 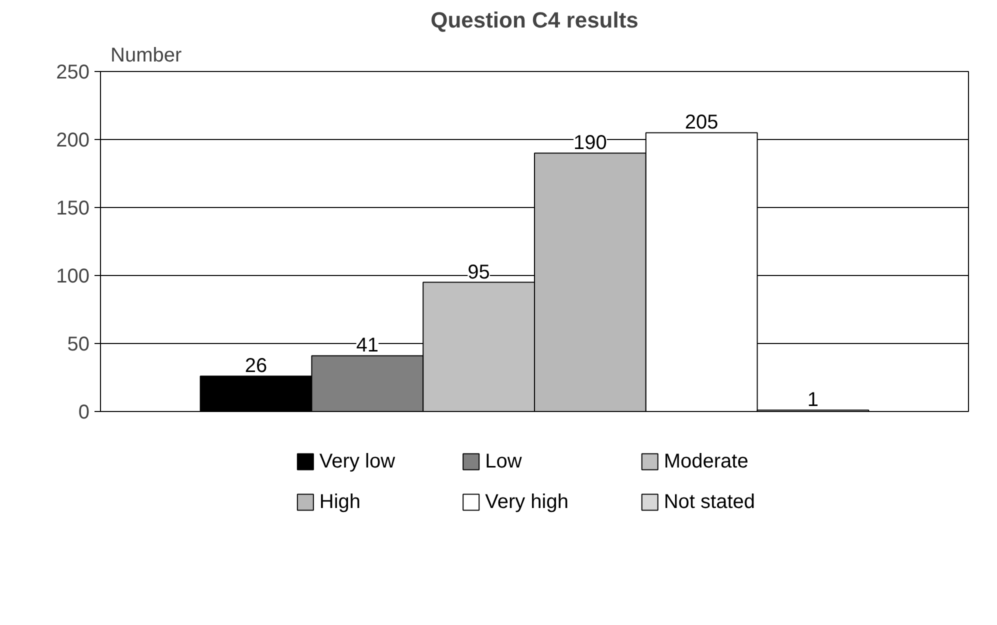 What do you see at coordinates (84, 413) in the screenshot?
I see `y-tick-label: 0` at bounding box center [84, 413].